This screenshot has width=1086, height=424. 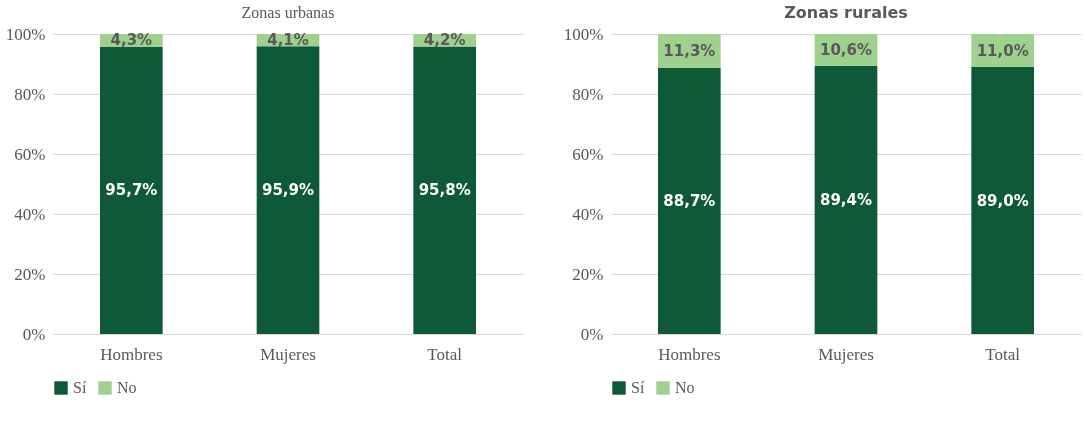 What do you see at coordinates (1002, 50) in the screenshot?
I see `data-label: 11,0%` at bounding box center [1002, 50].